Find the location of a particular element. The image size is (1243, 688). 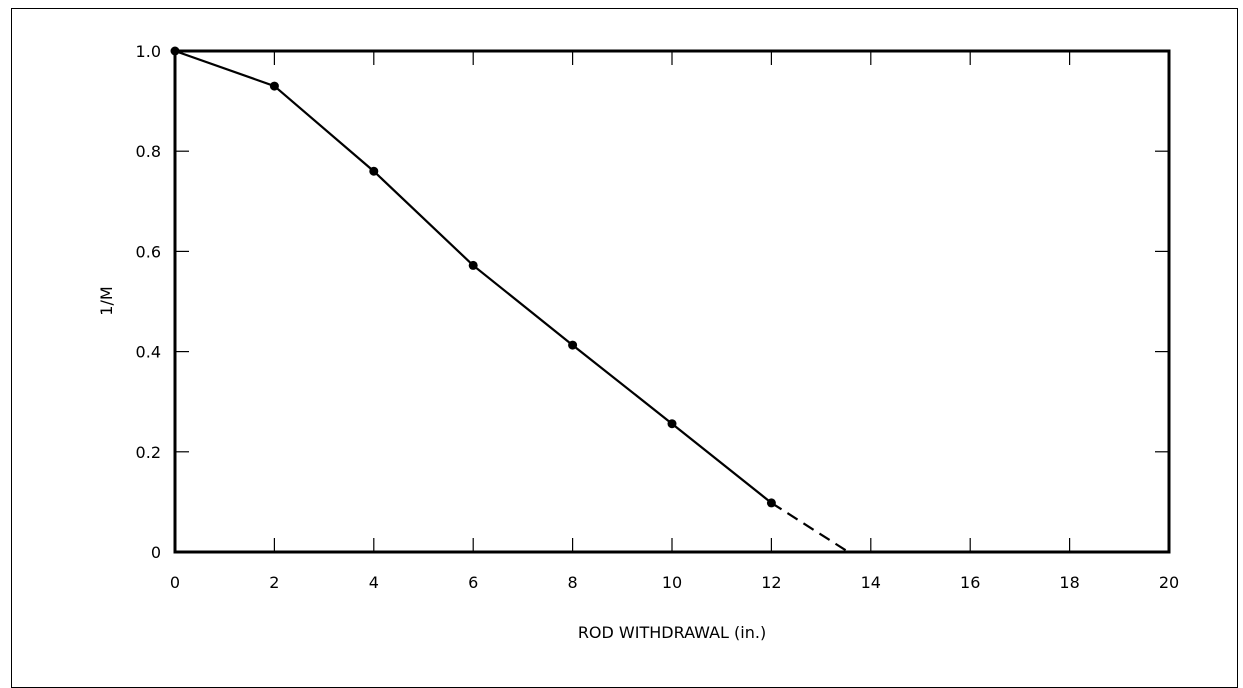

x-tick-label: 8 is located at coordinates (573, 582).